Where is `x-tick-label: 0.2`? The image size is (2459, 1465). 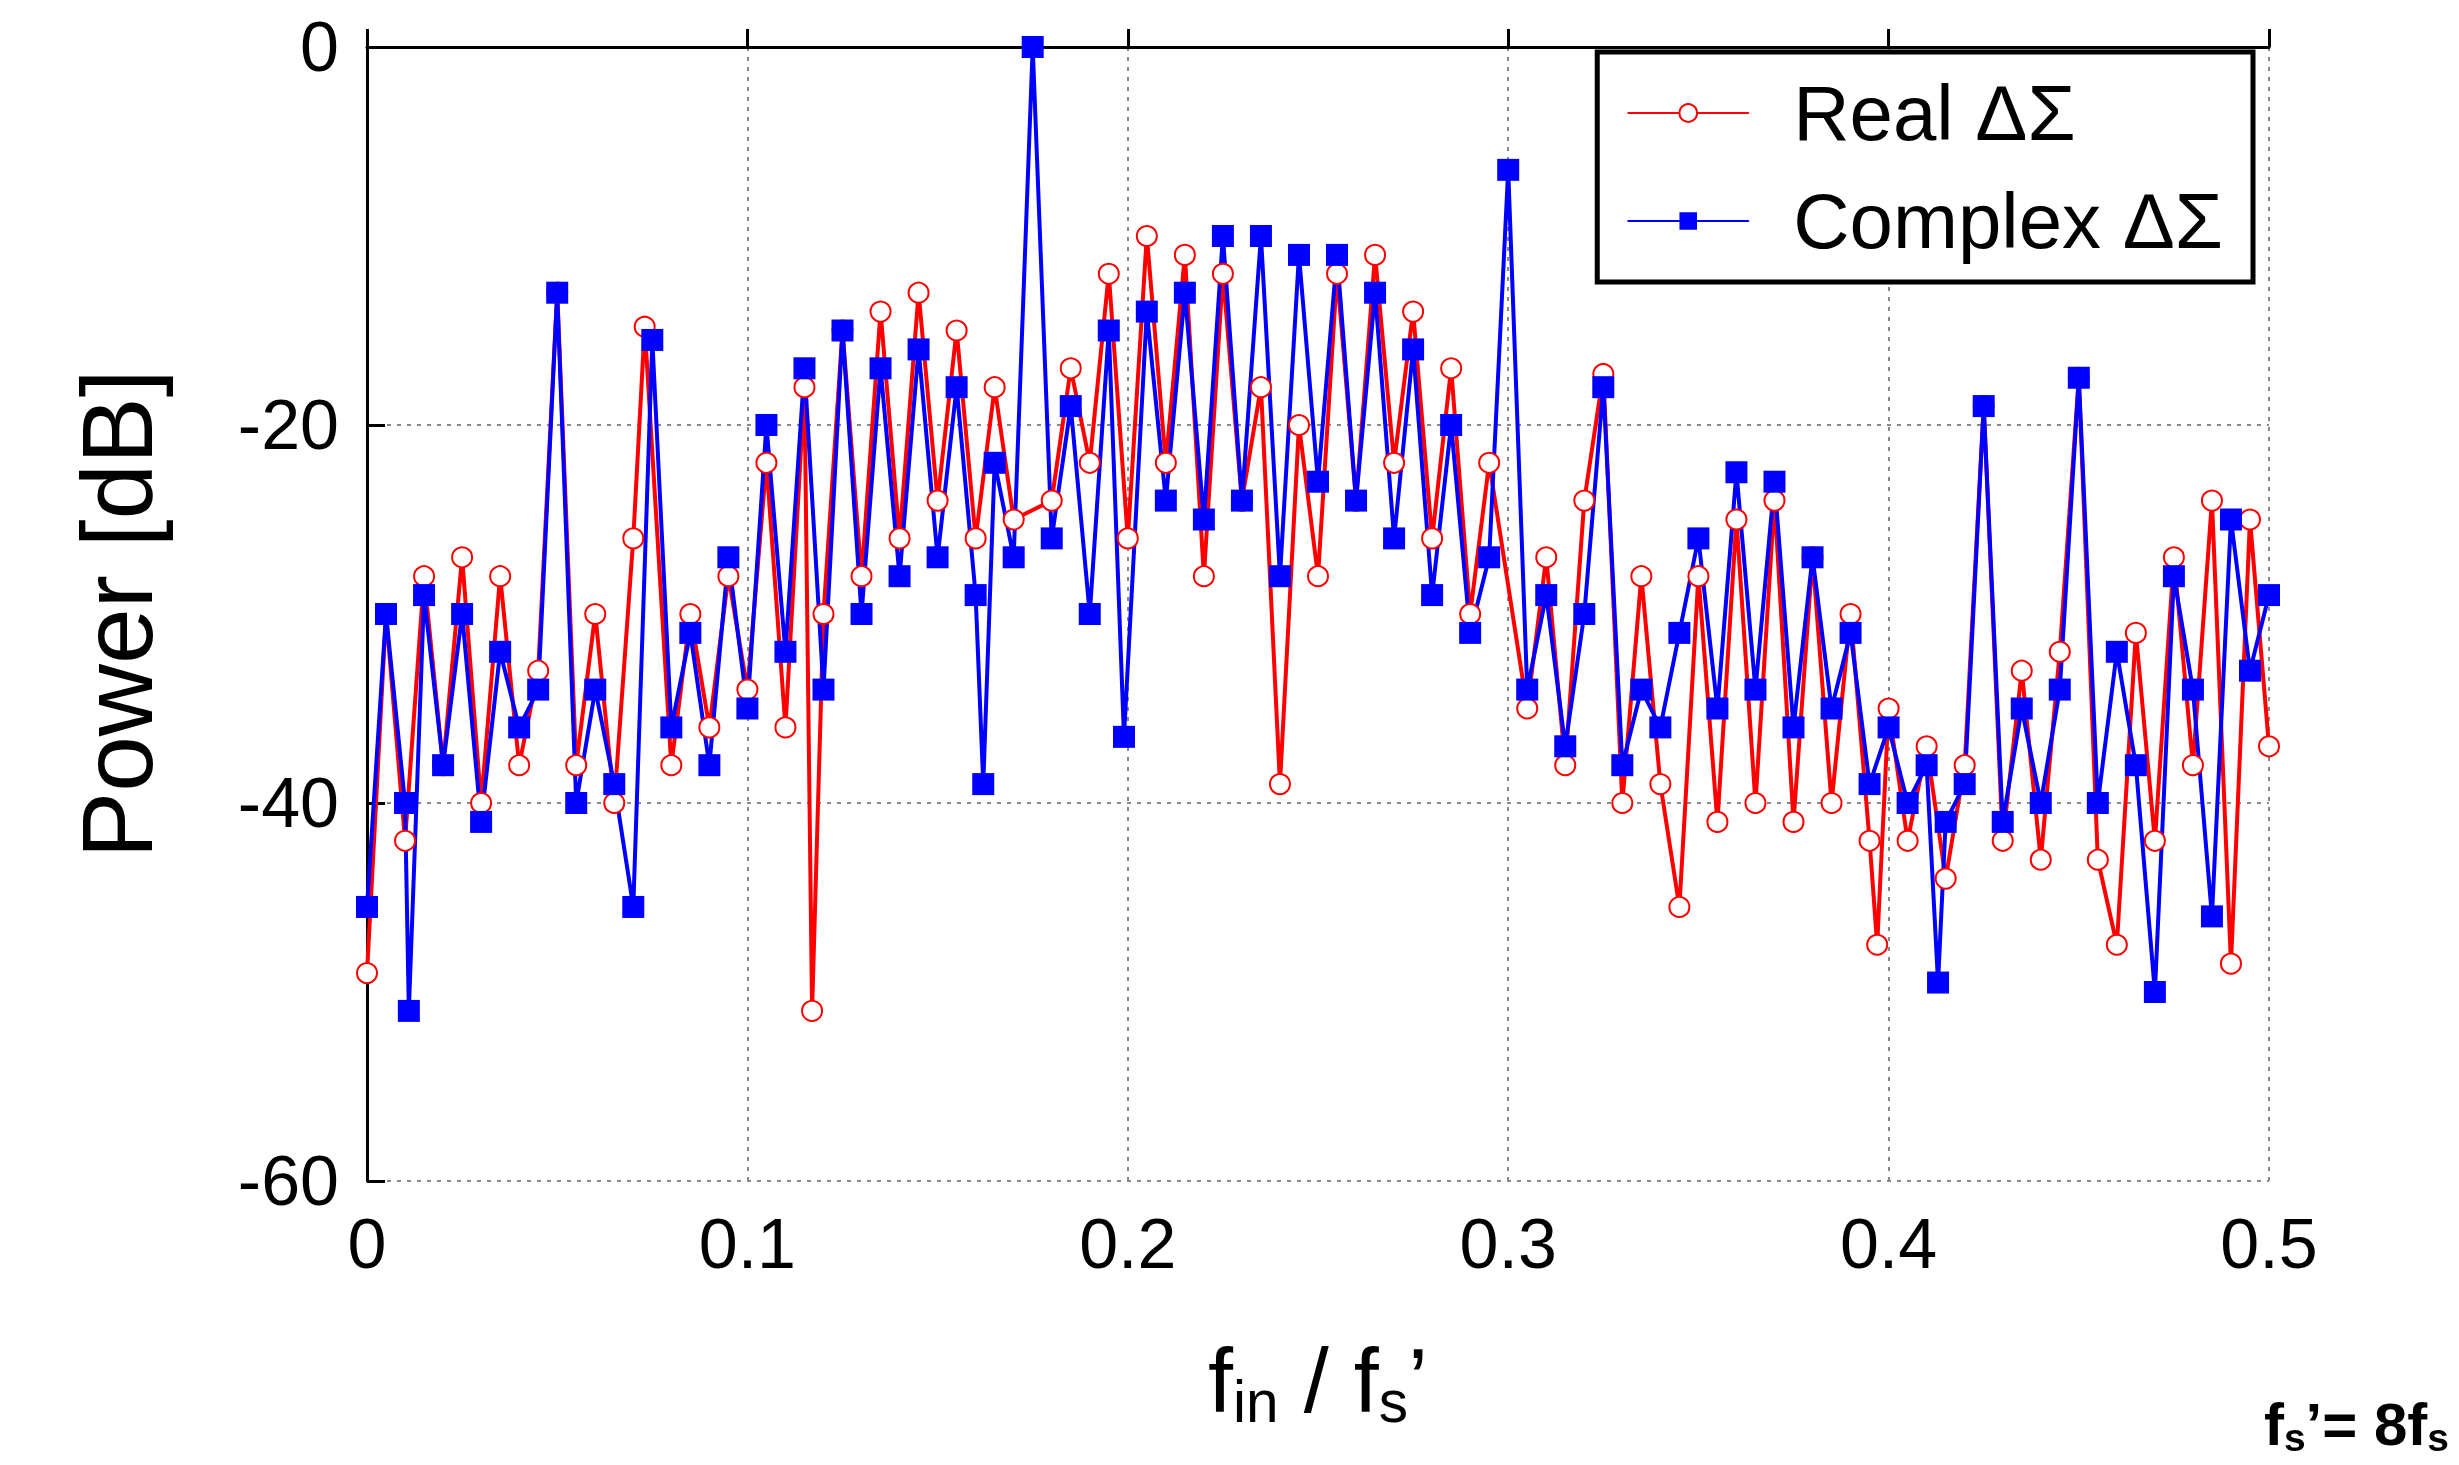
x-tick-label: 0.2 is located at coordinates (1128, 1244).